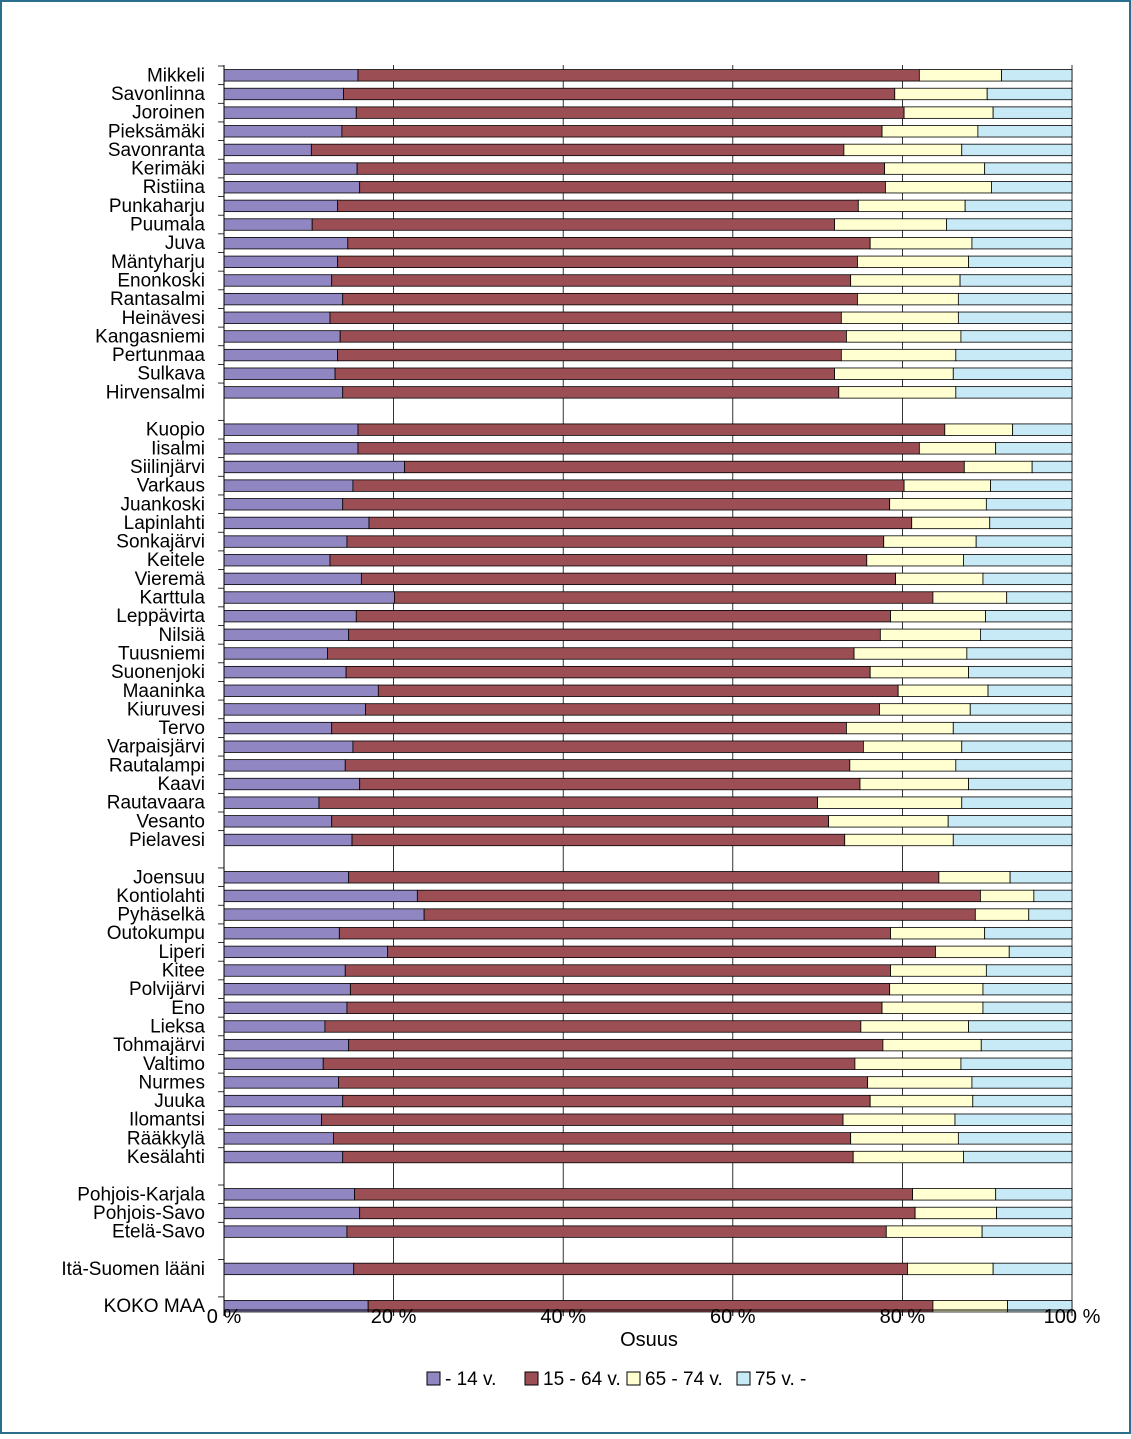 The image size is (1131, 1439). I want to click on category-label: Suonenjoki, so click(158, 672).